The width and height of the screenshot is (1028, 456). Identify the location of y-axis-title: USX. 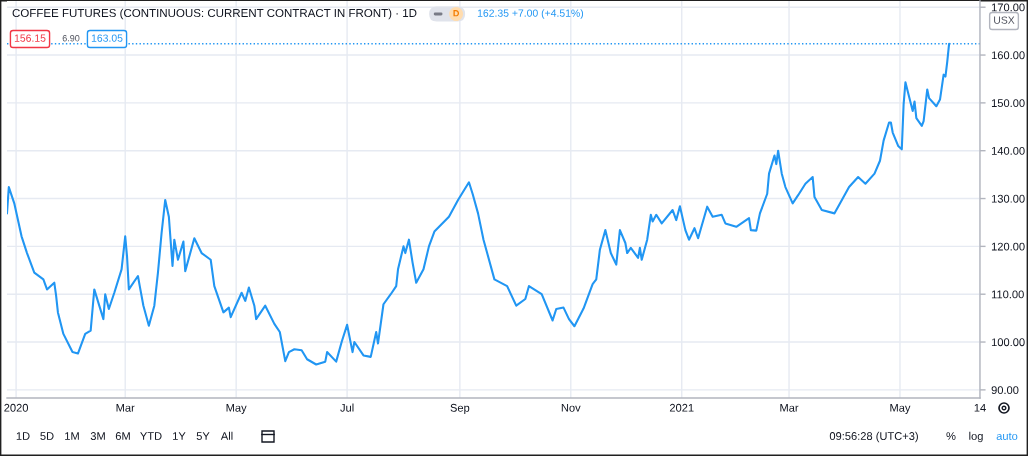
(1004, 20).